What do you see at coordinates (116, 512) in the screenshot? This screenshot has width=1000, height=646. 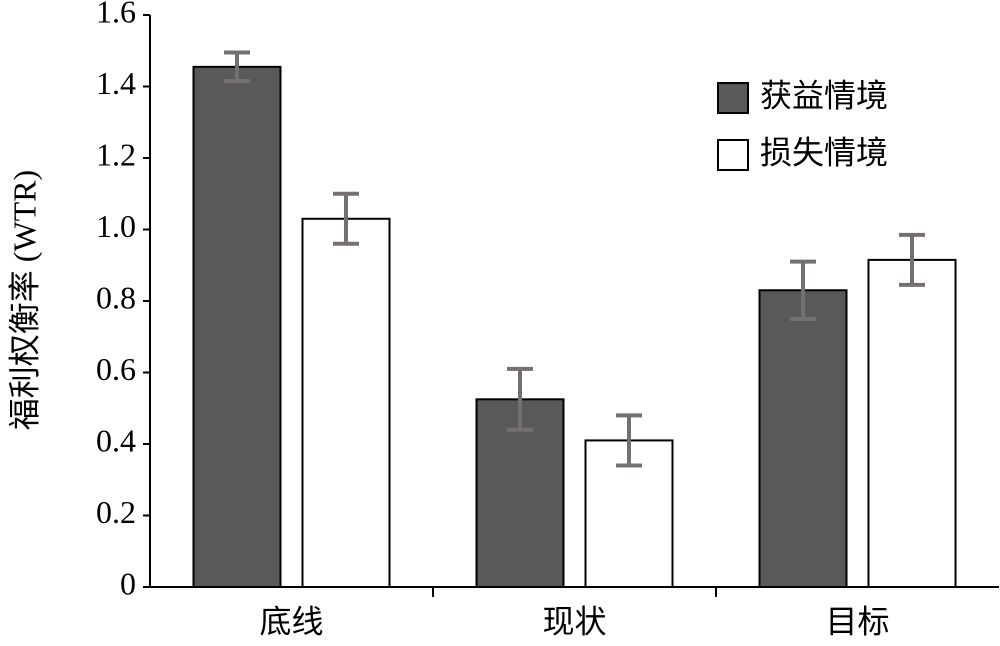 I see `y-tick-label: 0.2` at bounding box center [116, 512].